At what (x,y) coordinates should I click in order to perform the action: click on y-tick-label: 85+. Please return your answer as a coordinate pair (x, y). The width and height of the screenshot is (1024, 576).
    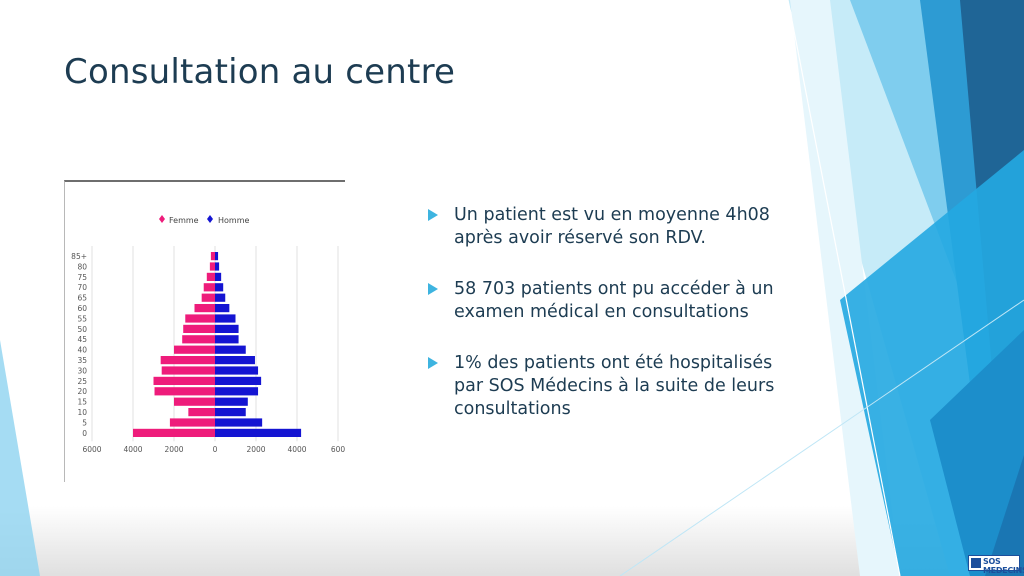
    Looking at the image, I should click on (79, 256).